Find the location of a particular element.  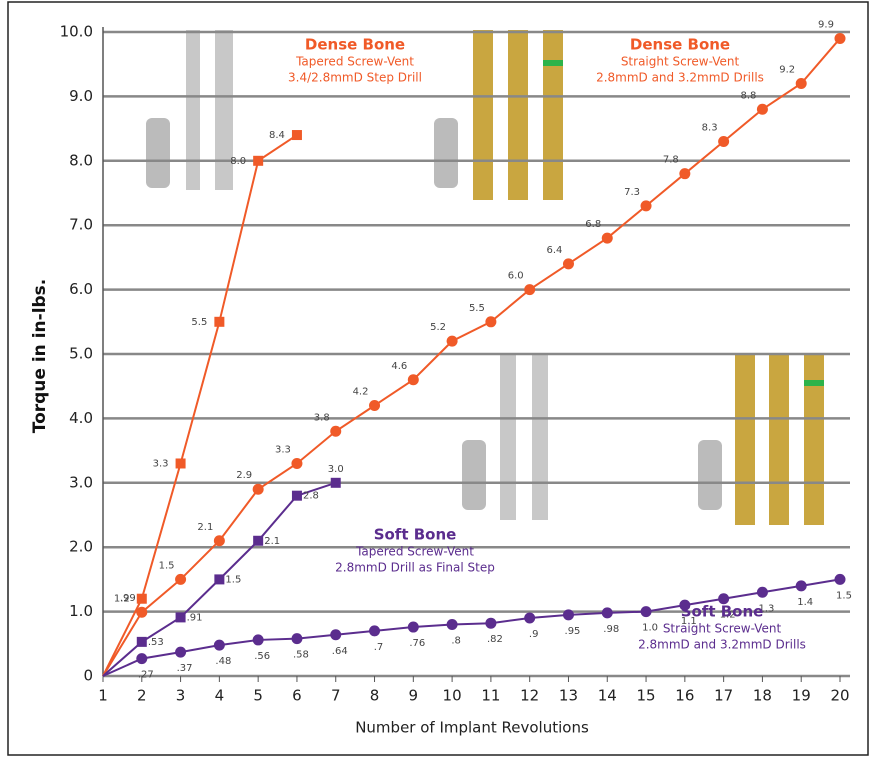

value-label: .91 is located at coordinates (195, 617).